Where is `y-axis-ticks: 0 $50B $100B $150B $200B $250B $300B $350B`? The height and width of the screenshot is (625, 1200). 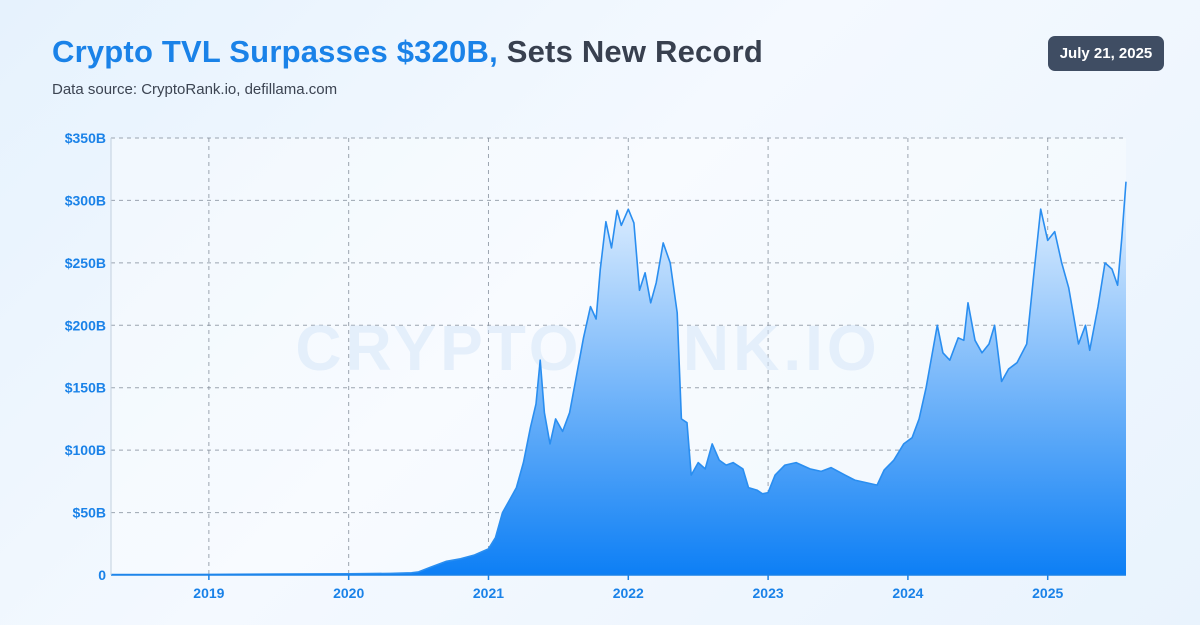 y-axis-ticks: 0 $50B $100B $150B $200B $250B $300B $350B is located at coordinates (85, 356).